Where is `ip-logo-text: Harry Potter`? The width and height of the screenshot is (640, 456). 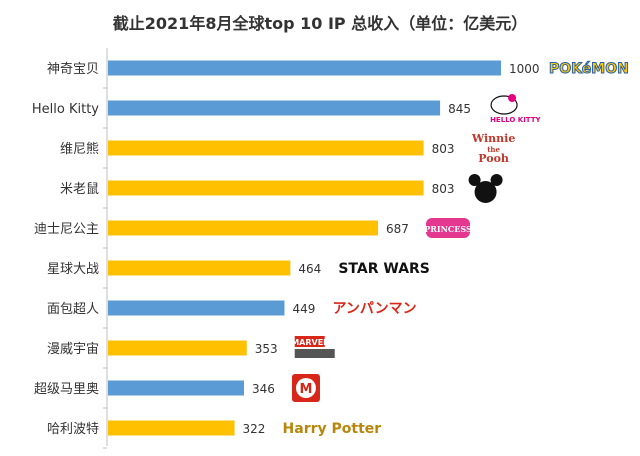 ip-logo-text: Harry Potter is located at coordinates (332, 429).